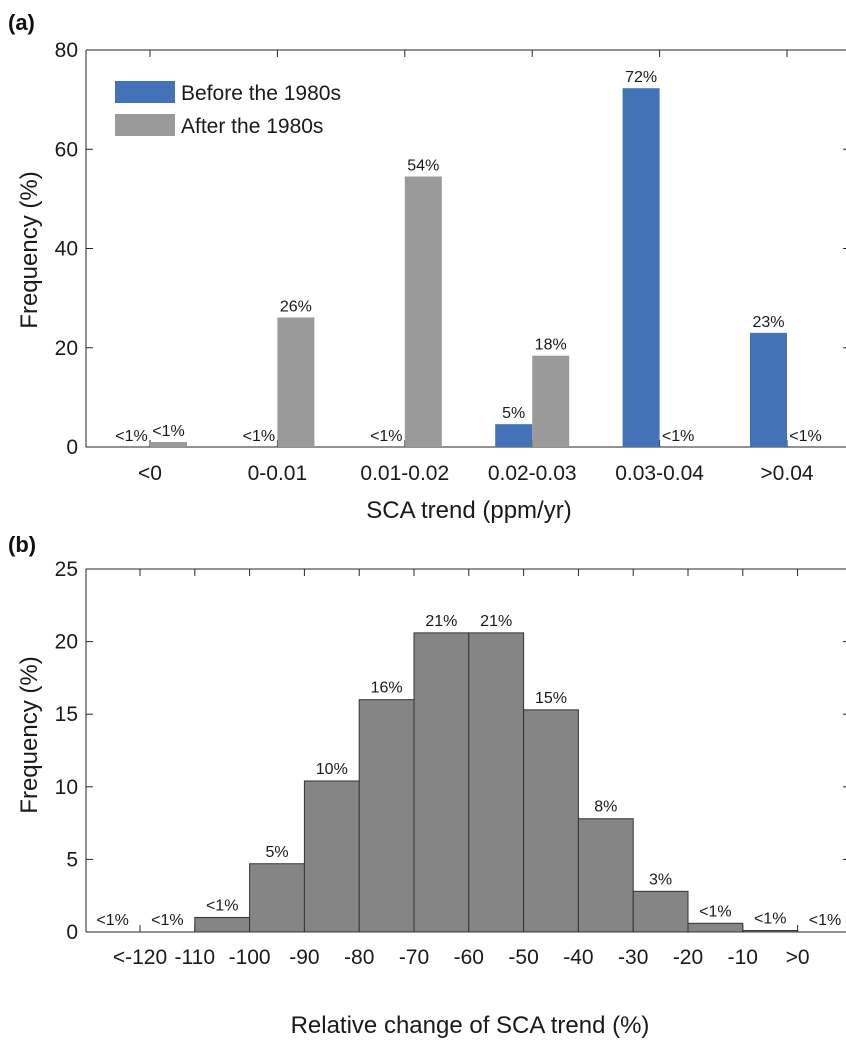 Image resolution: width=846 pixels, height=1043 pixels. Describe the element at coordinates (743, 957) in the screenshot. I see `panel-b-x-tick-label: -10` at that location.